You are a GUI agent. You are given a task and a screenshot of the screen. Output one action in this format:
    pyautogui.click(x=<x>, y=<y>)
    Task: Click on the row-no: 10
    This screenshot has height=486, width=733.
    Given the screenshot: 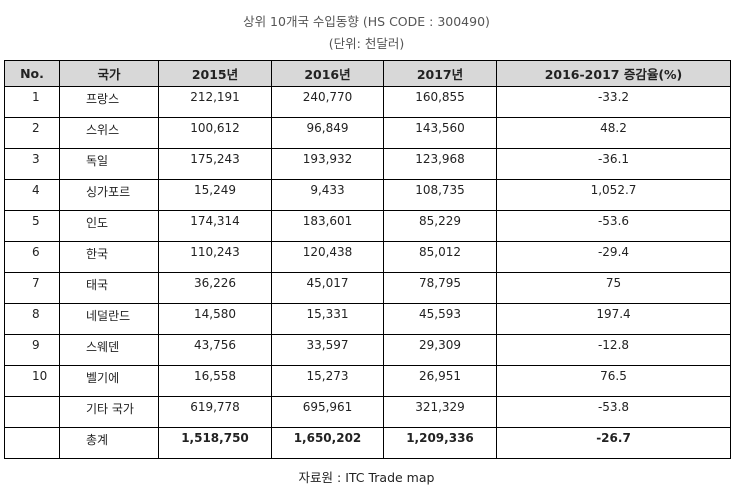 What is the action you would take?
    pyautogui.click(x=32, y=381)
    